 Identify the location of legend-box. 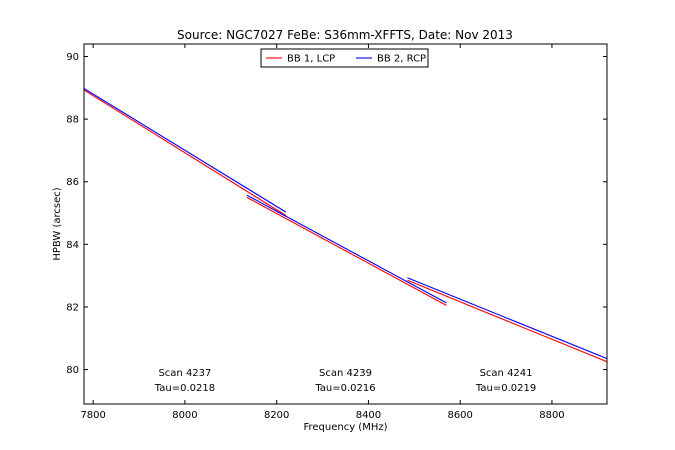
(344, 58).